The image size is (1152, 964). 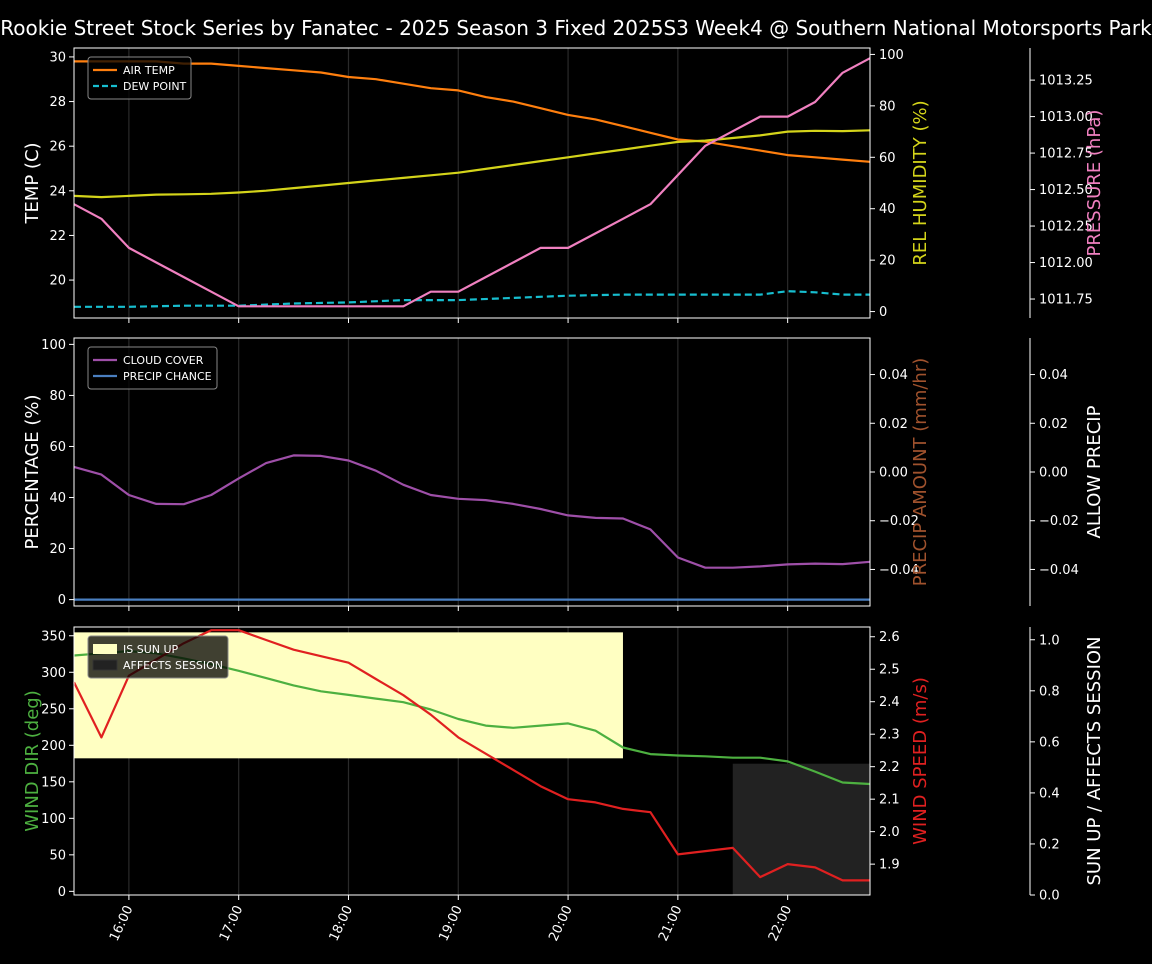 I want to click on y-axis-label: WIND SPEED (m/s), so click(x=920, y=761).